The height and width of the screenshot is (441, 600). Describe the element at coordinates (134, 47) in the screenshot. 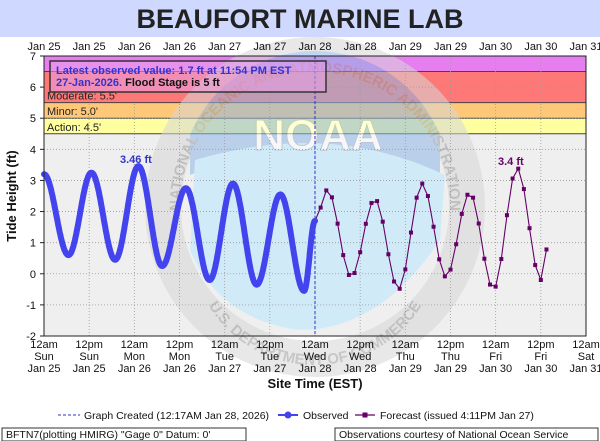

I see `top-date-label: Jan 26` at that location.